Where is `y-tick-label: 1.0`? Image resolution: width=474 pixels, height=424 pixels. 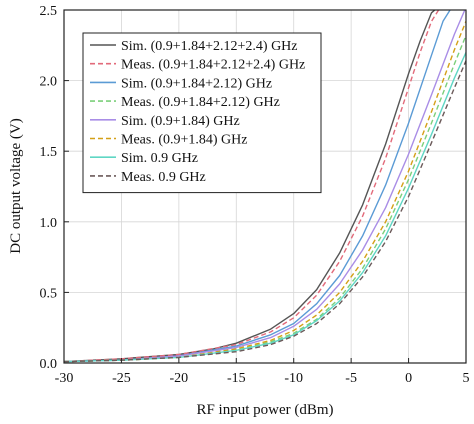 y-tick-label: 1.0 is located at coordinates (49, 223).